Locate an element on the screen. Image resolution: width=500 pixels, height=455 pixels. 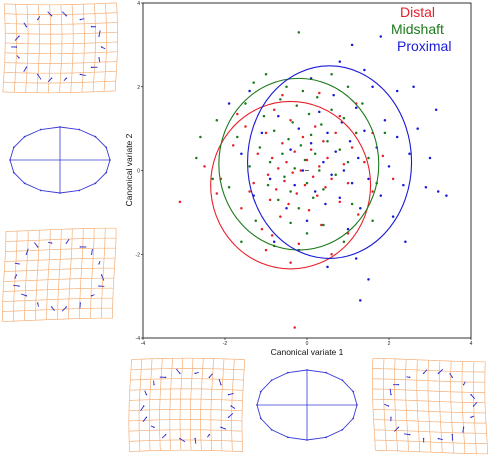
x-tick-label: -2 is located at coordinates (225, 344).